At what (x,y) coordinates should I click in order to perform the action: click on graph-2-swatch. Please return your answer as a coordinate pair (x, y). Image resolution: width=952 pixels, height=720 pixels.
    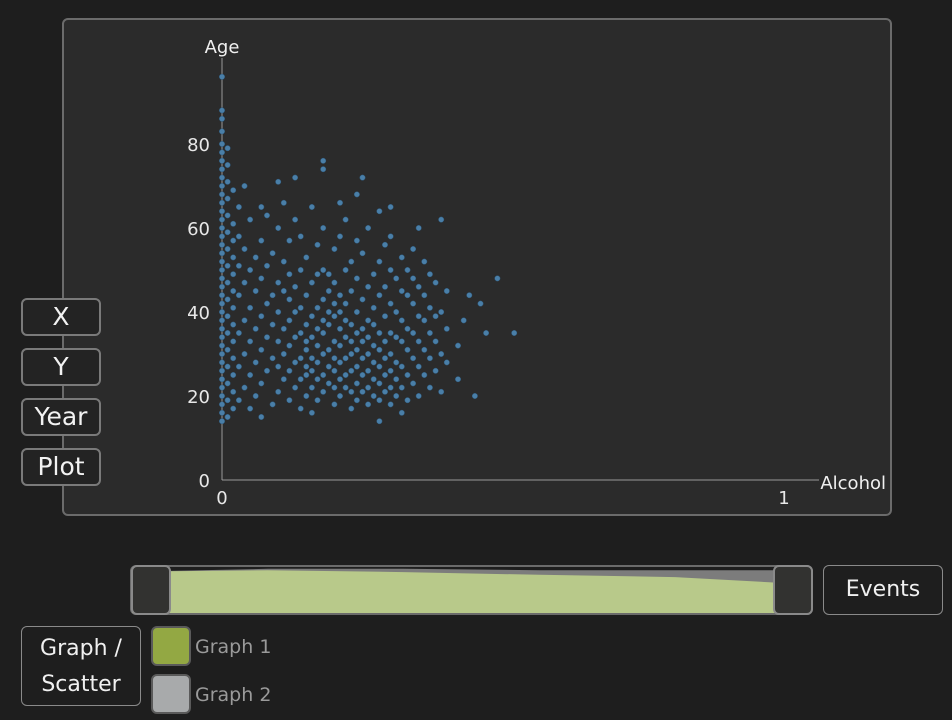
    Looking at the image, I should click on (171, 694).